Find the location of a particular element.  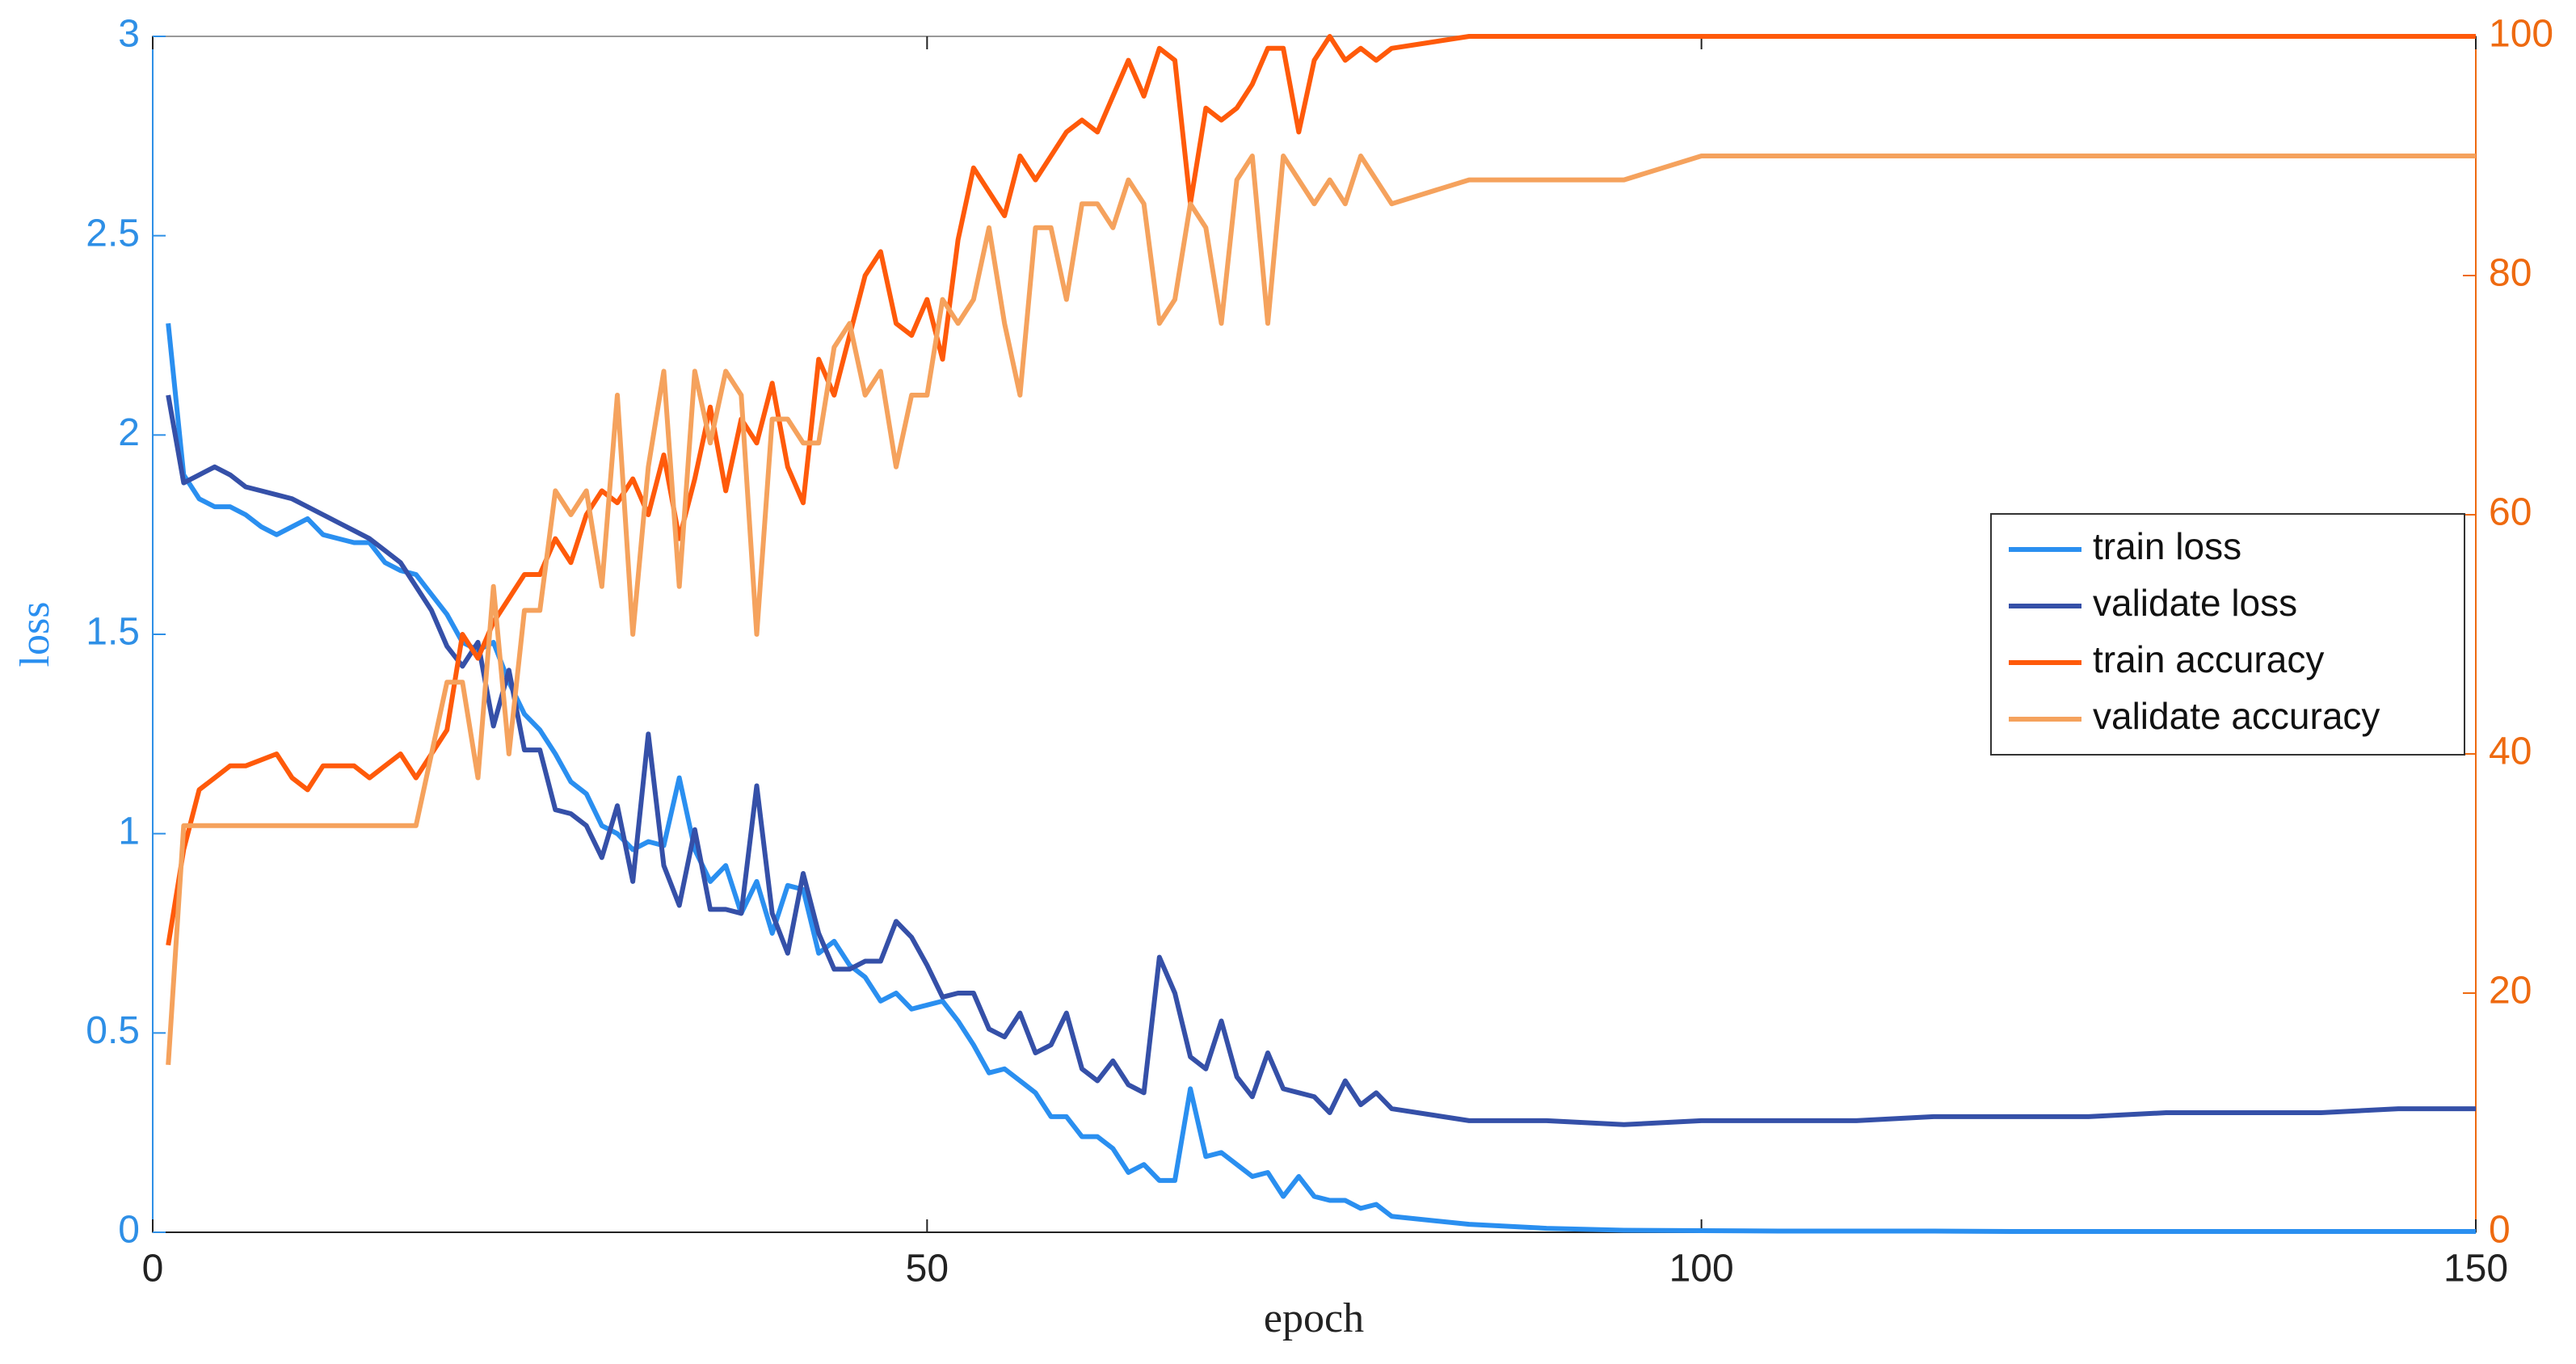

y2-tick-label: 60 is located at coordinates (2510, 512).